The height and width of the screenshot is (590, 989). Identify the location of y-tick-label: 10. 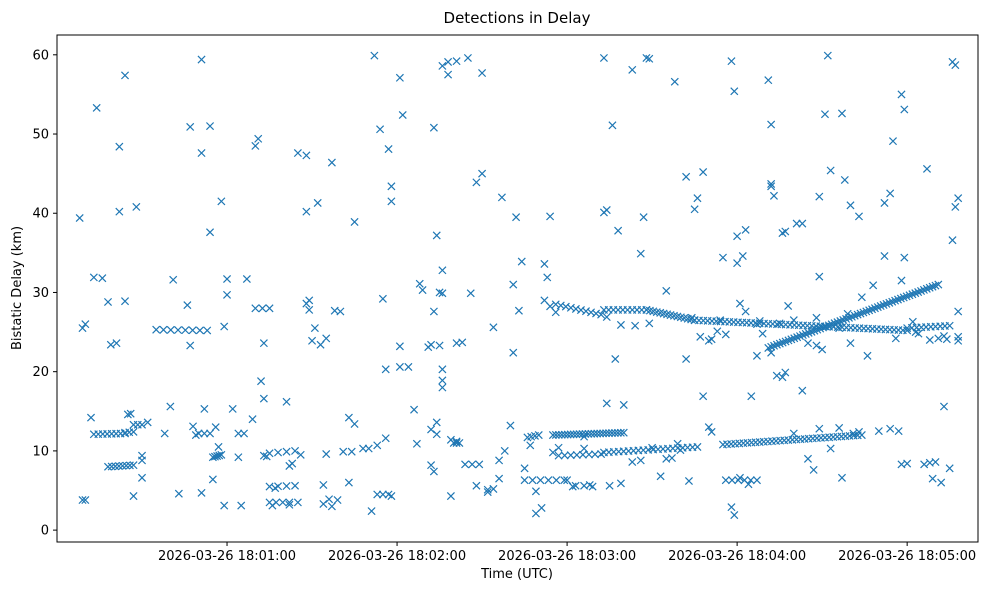
(40, 451).